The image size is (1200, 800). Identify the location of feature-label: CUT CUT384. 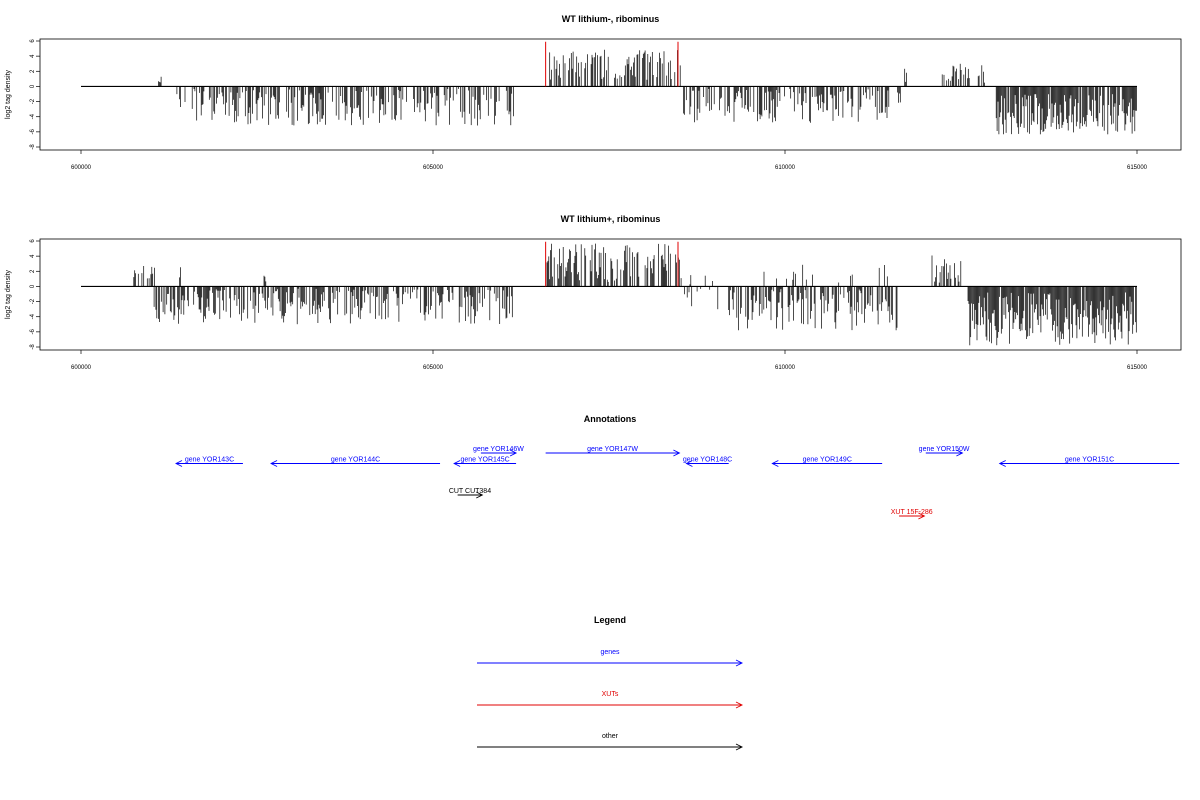
(470, 491).